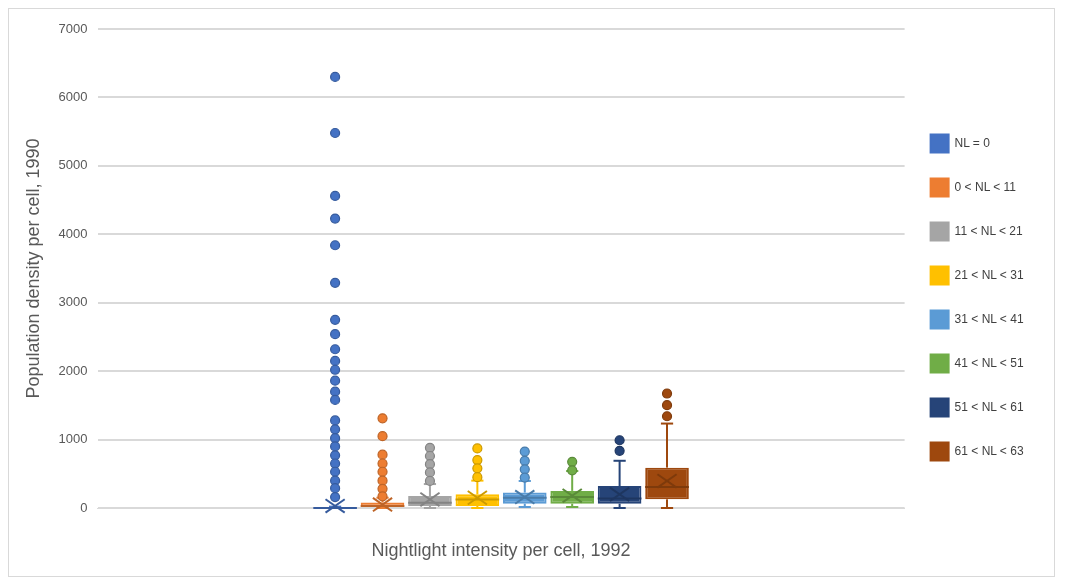  Describe the element at coordinates (73, 97) in the screenshot. I see `y-tick-label: 6000` at that location.